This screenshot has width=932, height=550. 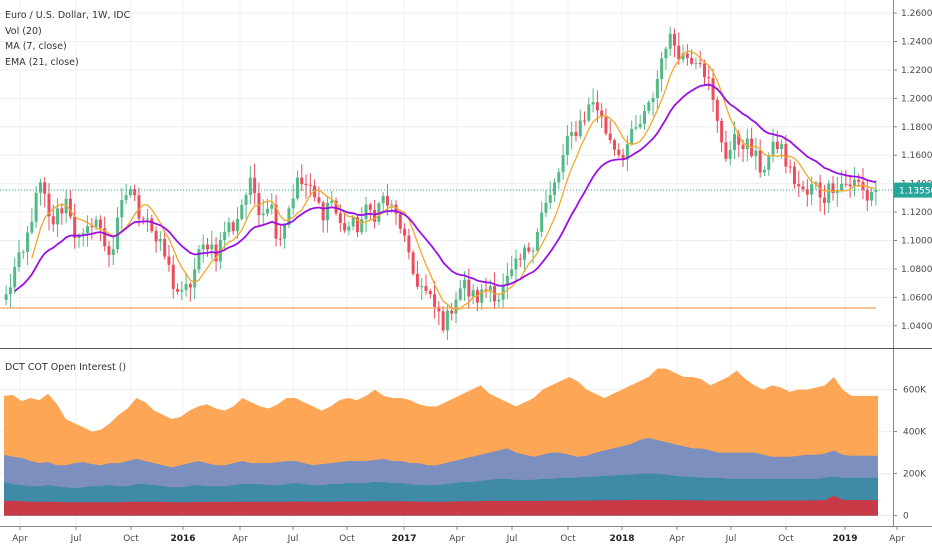 I want to click on current-price-tag-bg, so click(x=913, y=190).